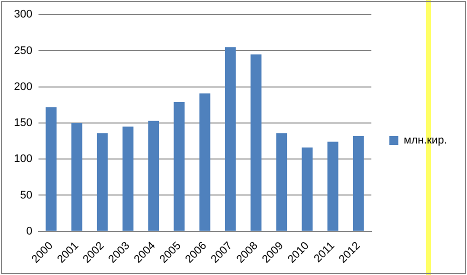 The height and width of the screenshot is (275, 467). I want to click on y-tick-label: 50, so click(26, 195).